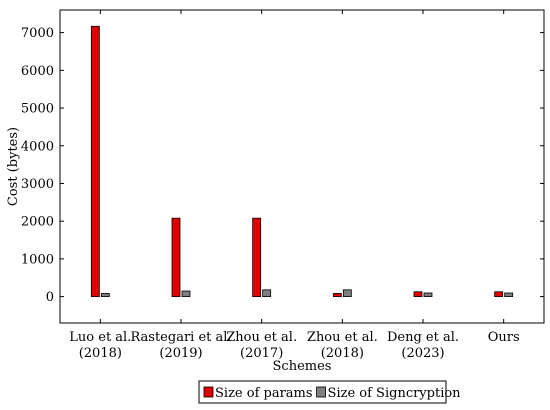  What do you see at coordinates (423, 337) in the screenshot?
I see `x-tick-label: Deng et al.` at bounding box center [423, 337].